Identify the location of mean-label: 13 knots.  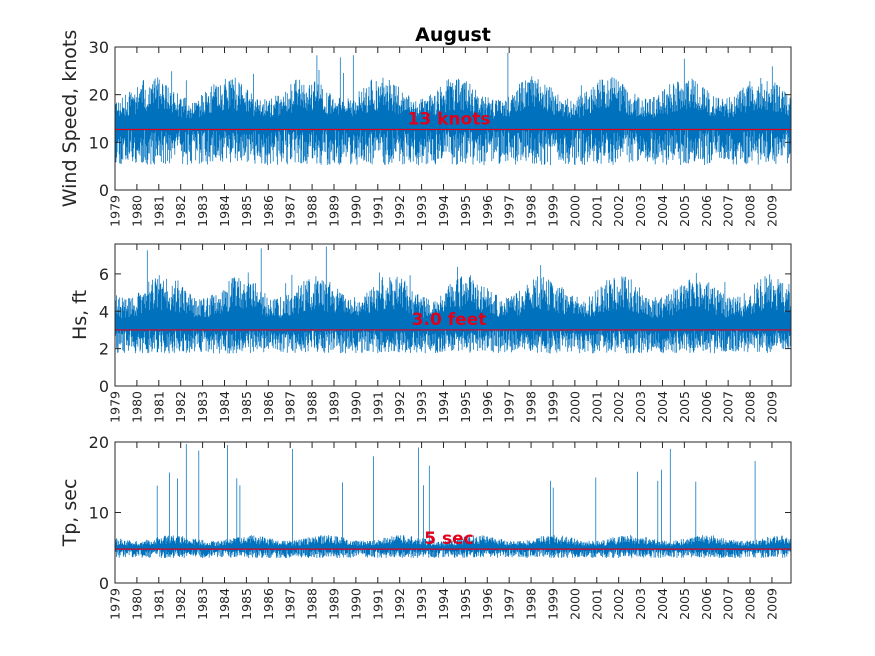
(449, 119).